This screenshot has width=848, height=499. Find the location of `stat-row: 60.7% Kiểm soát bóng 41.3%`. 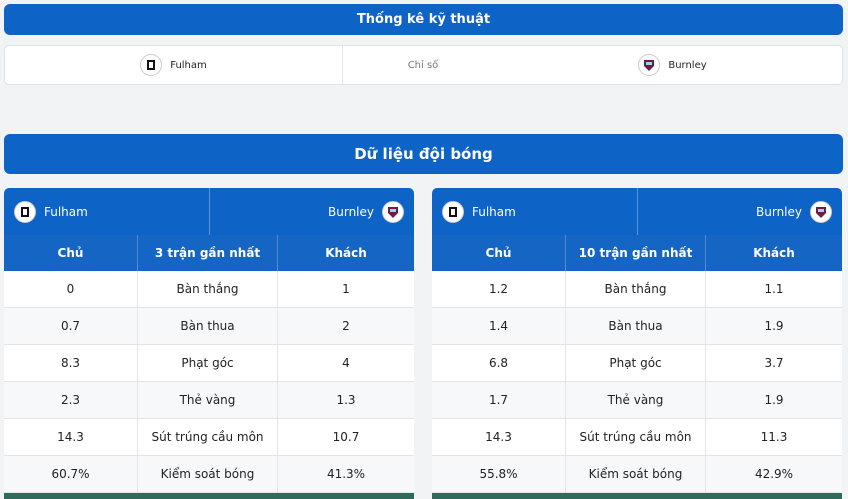

stat-row: 60.7% Kiểm soát bóng 41.3% is located at coordinates (209, 474).